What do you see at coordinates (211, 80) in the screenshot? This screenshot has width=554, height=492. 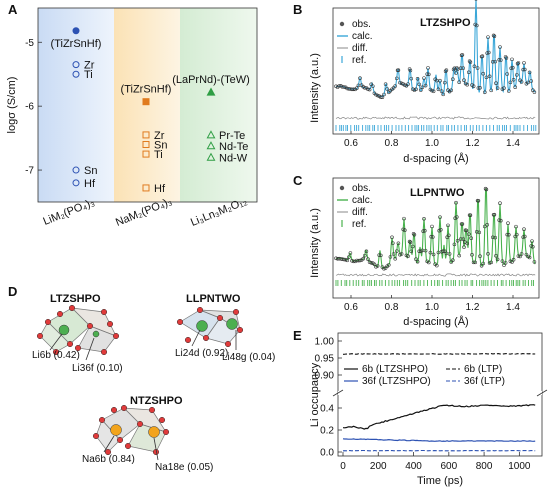 I see `point-label: (LaPrNd)-(TeW)` at bounding box center [211, 80].